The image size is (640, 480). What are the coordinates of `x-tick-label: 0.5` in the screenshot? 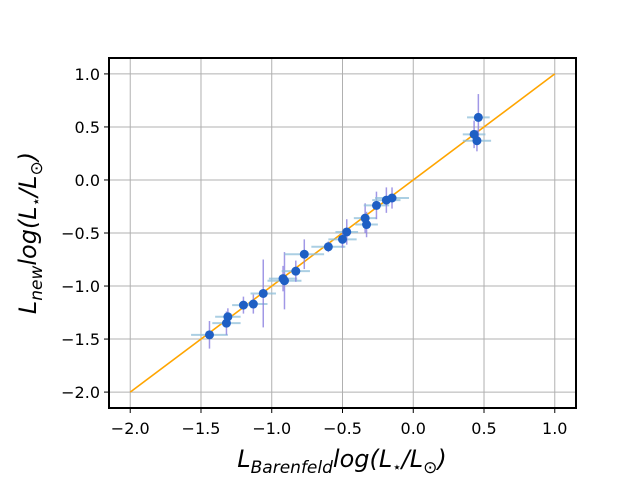 It's located at (483, 428).